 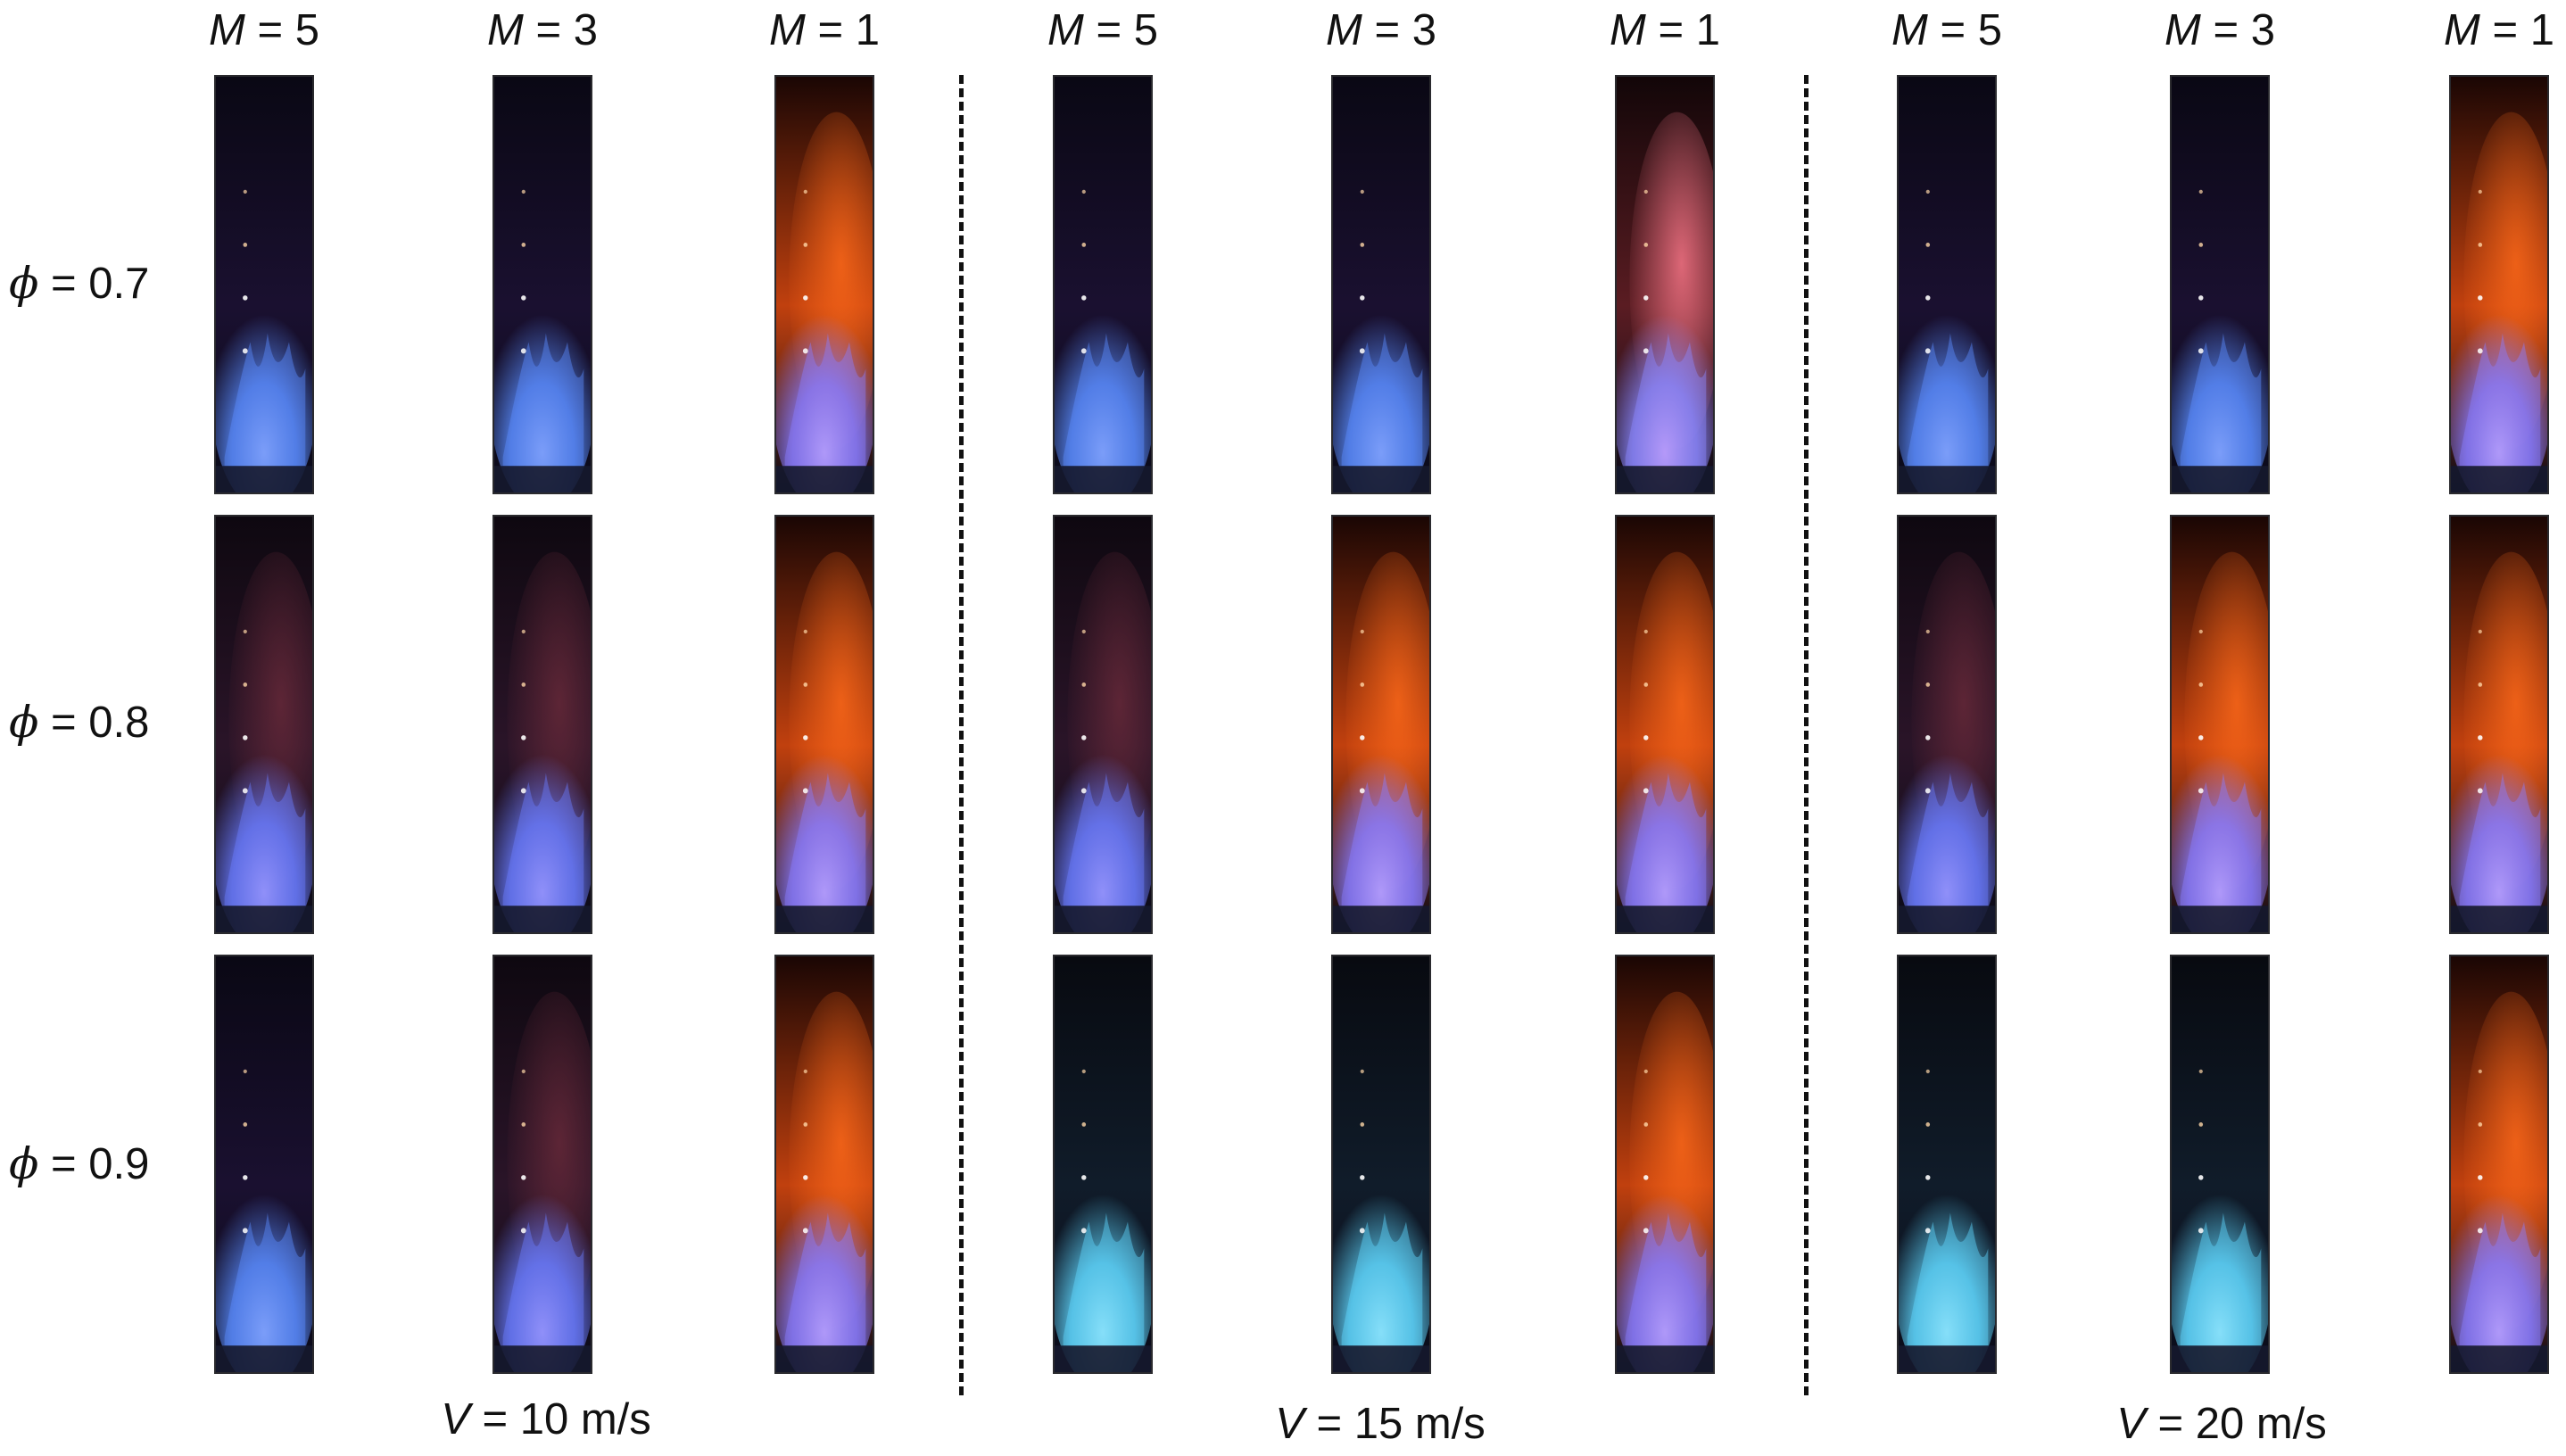 I want to click on row-label-phi: ϕ = 0.7, so click(x=98, y=283).